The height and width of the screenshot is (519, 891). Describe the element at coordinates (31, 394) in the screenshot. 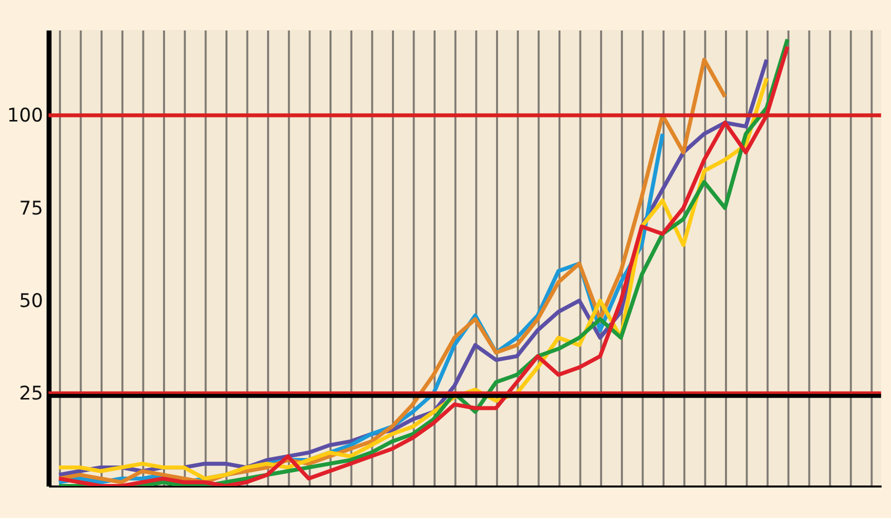

I see `y-tick-label: 25` at that location.